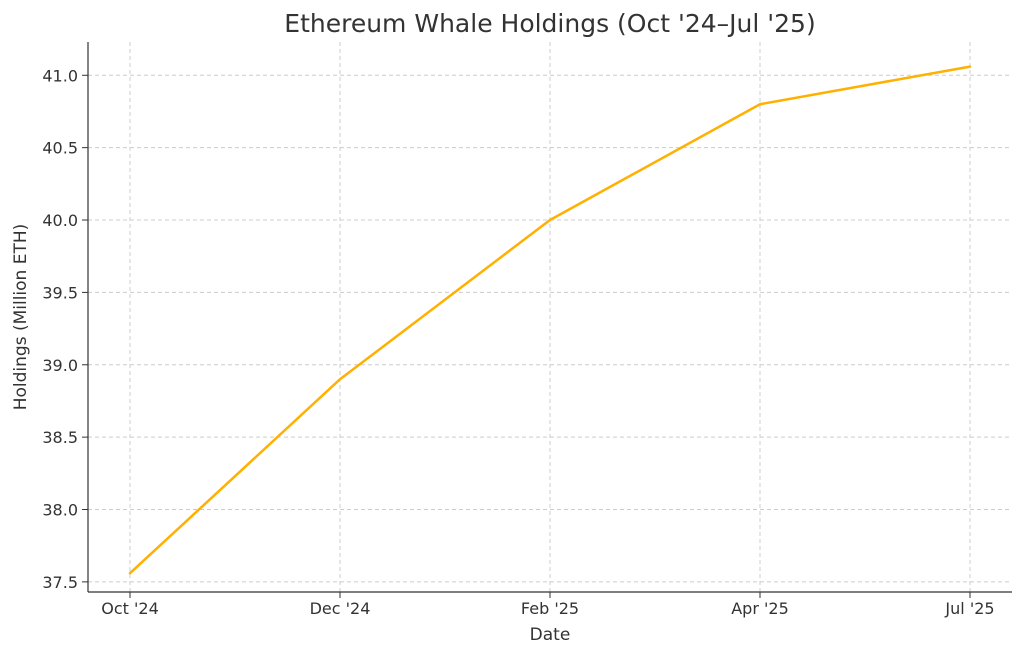 This screenshot has height=660, width=1024. What do you see at coordinates (340, 608) in the screenshot?
I see `x-tick-label: Dec '24` at bounding box center [340, 608].